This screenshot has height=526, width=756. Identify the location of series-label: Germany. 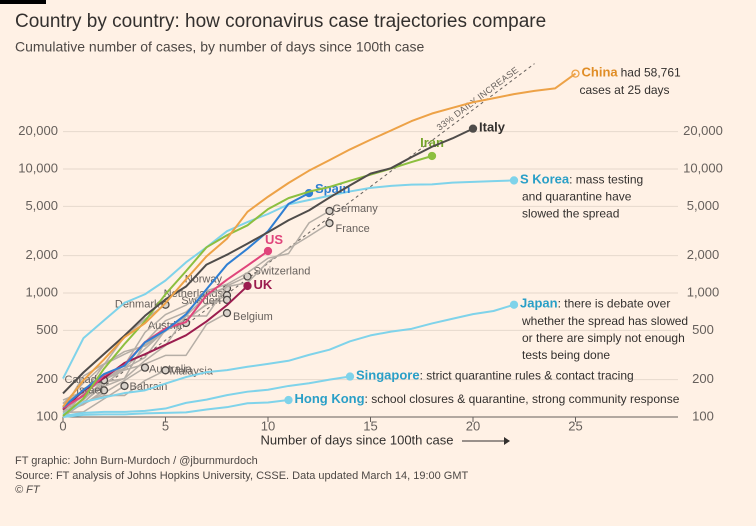
(356, 209).